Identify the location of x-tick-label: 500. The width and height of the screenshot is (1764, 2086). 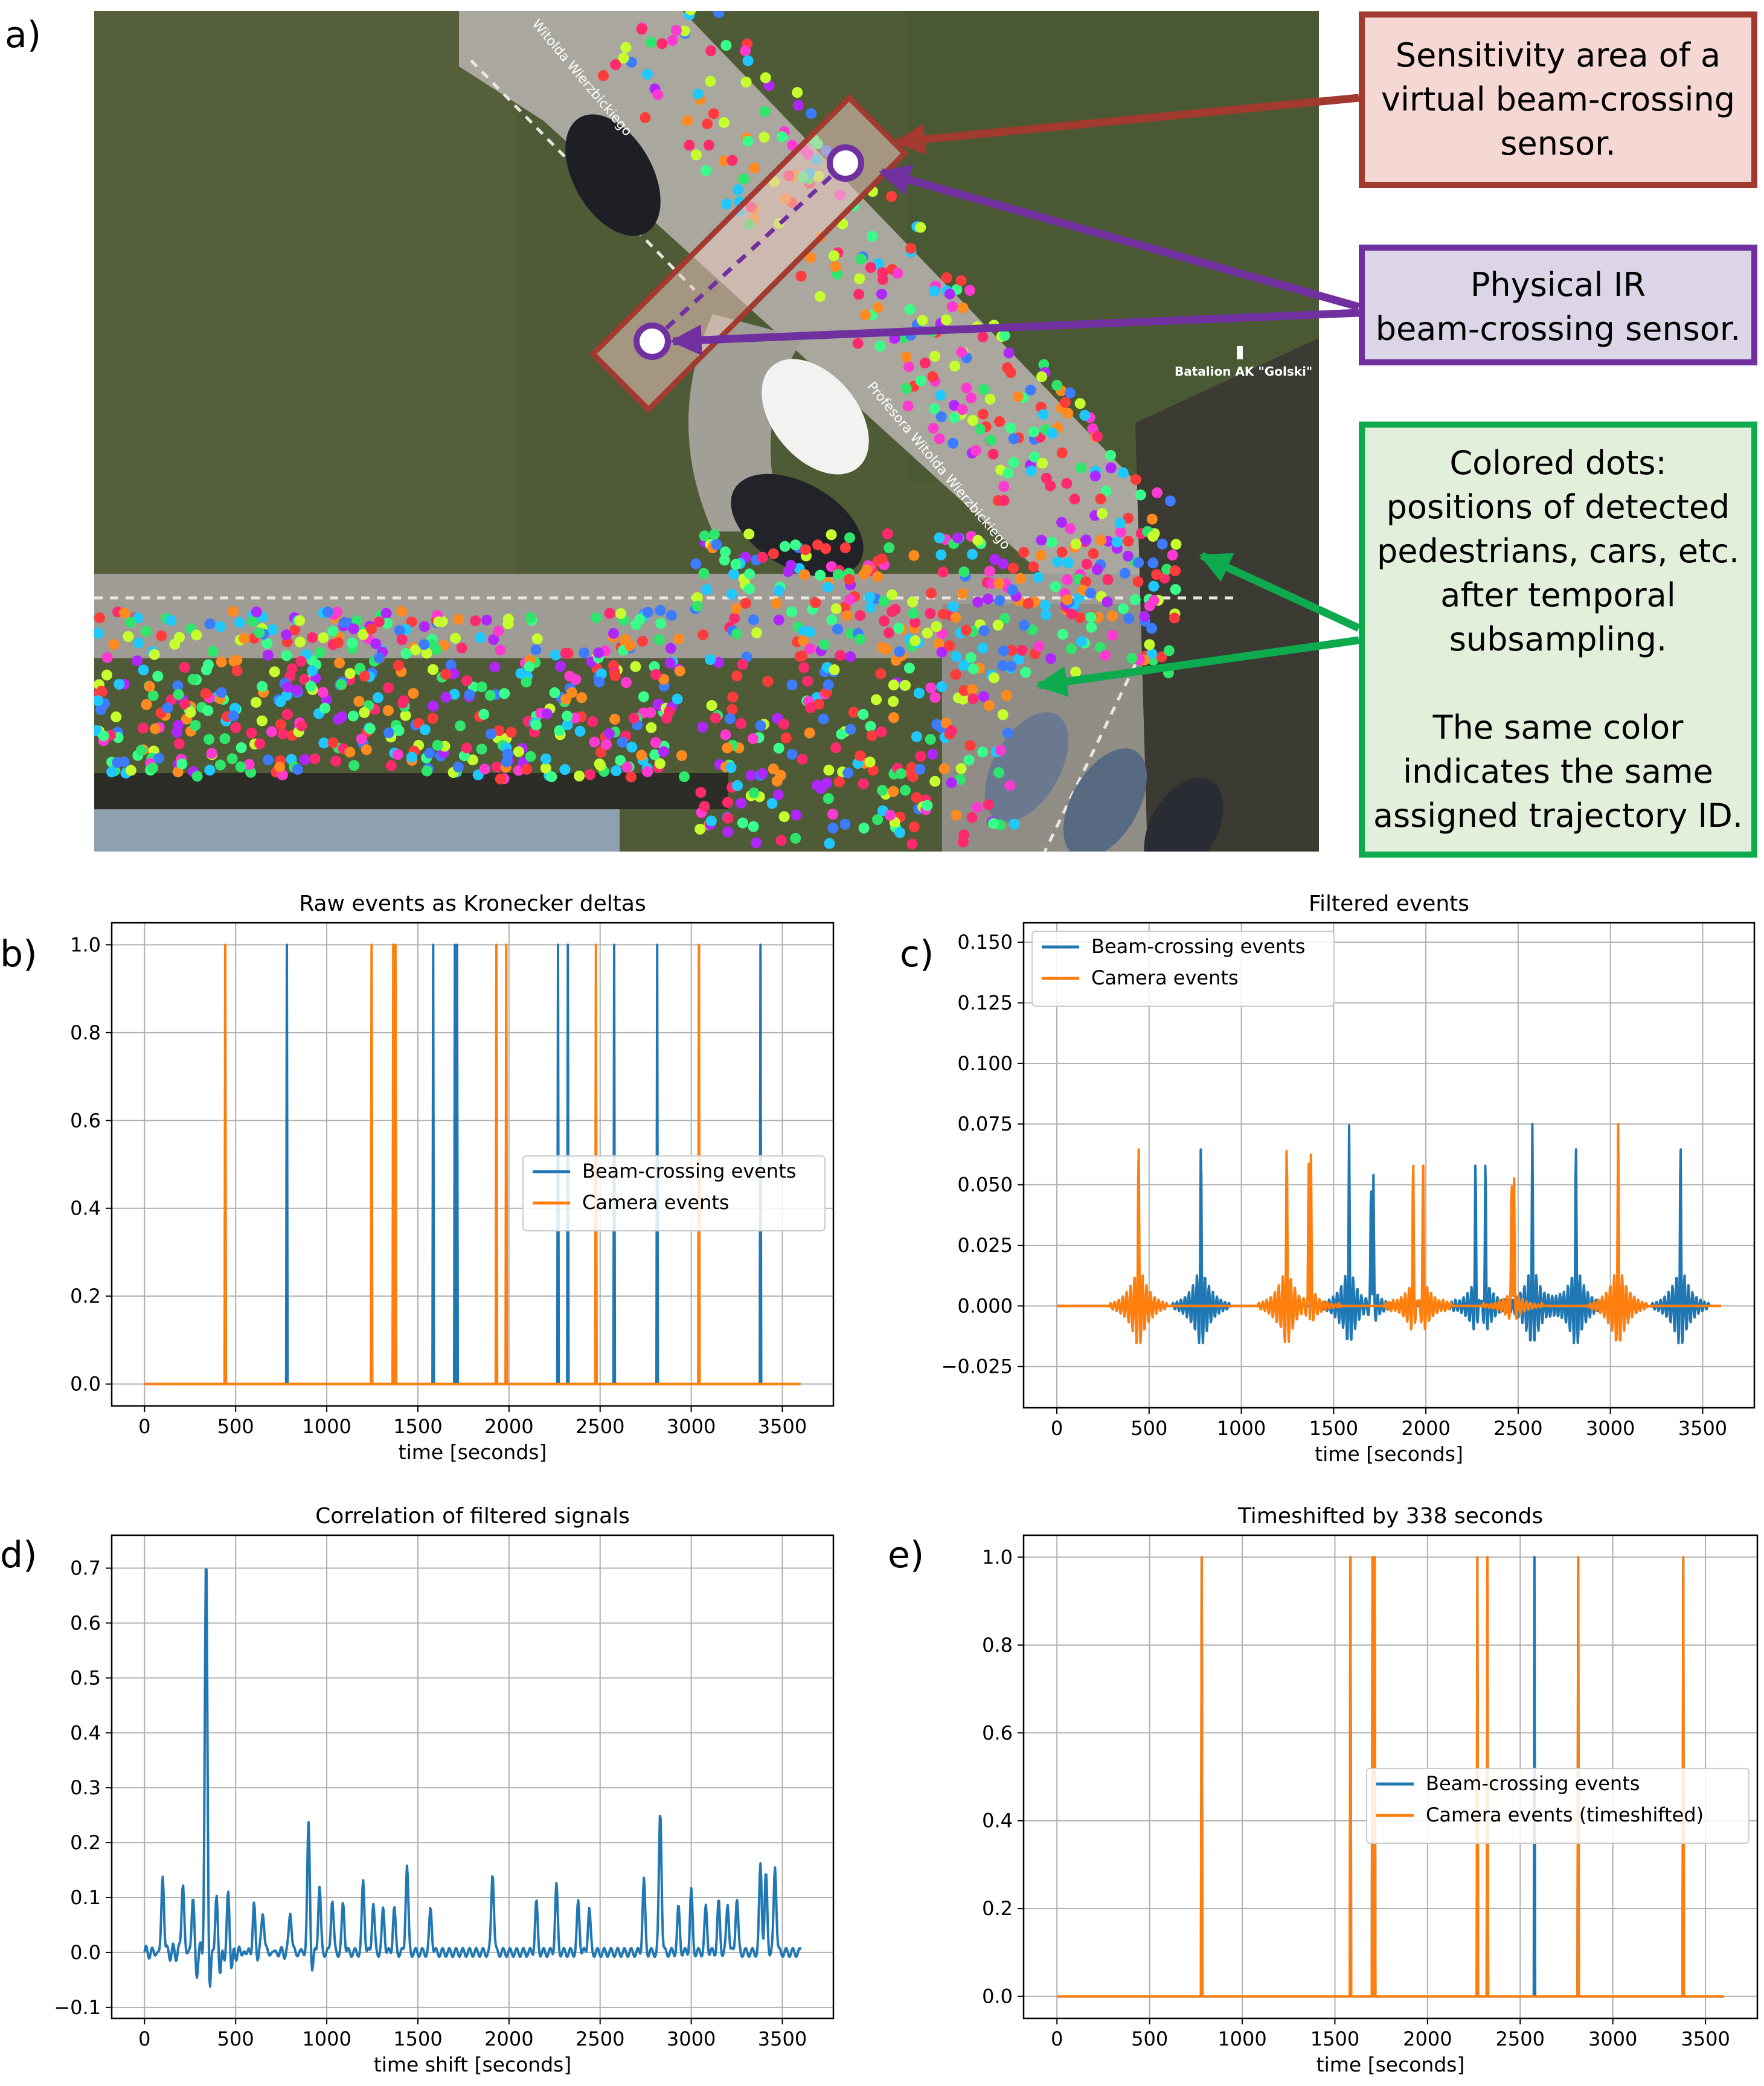
(236, 2038).